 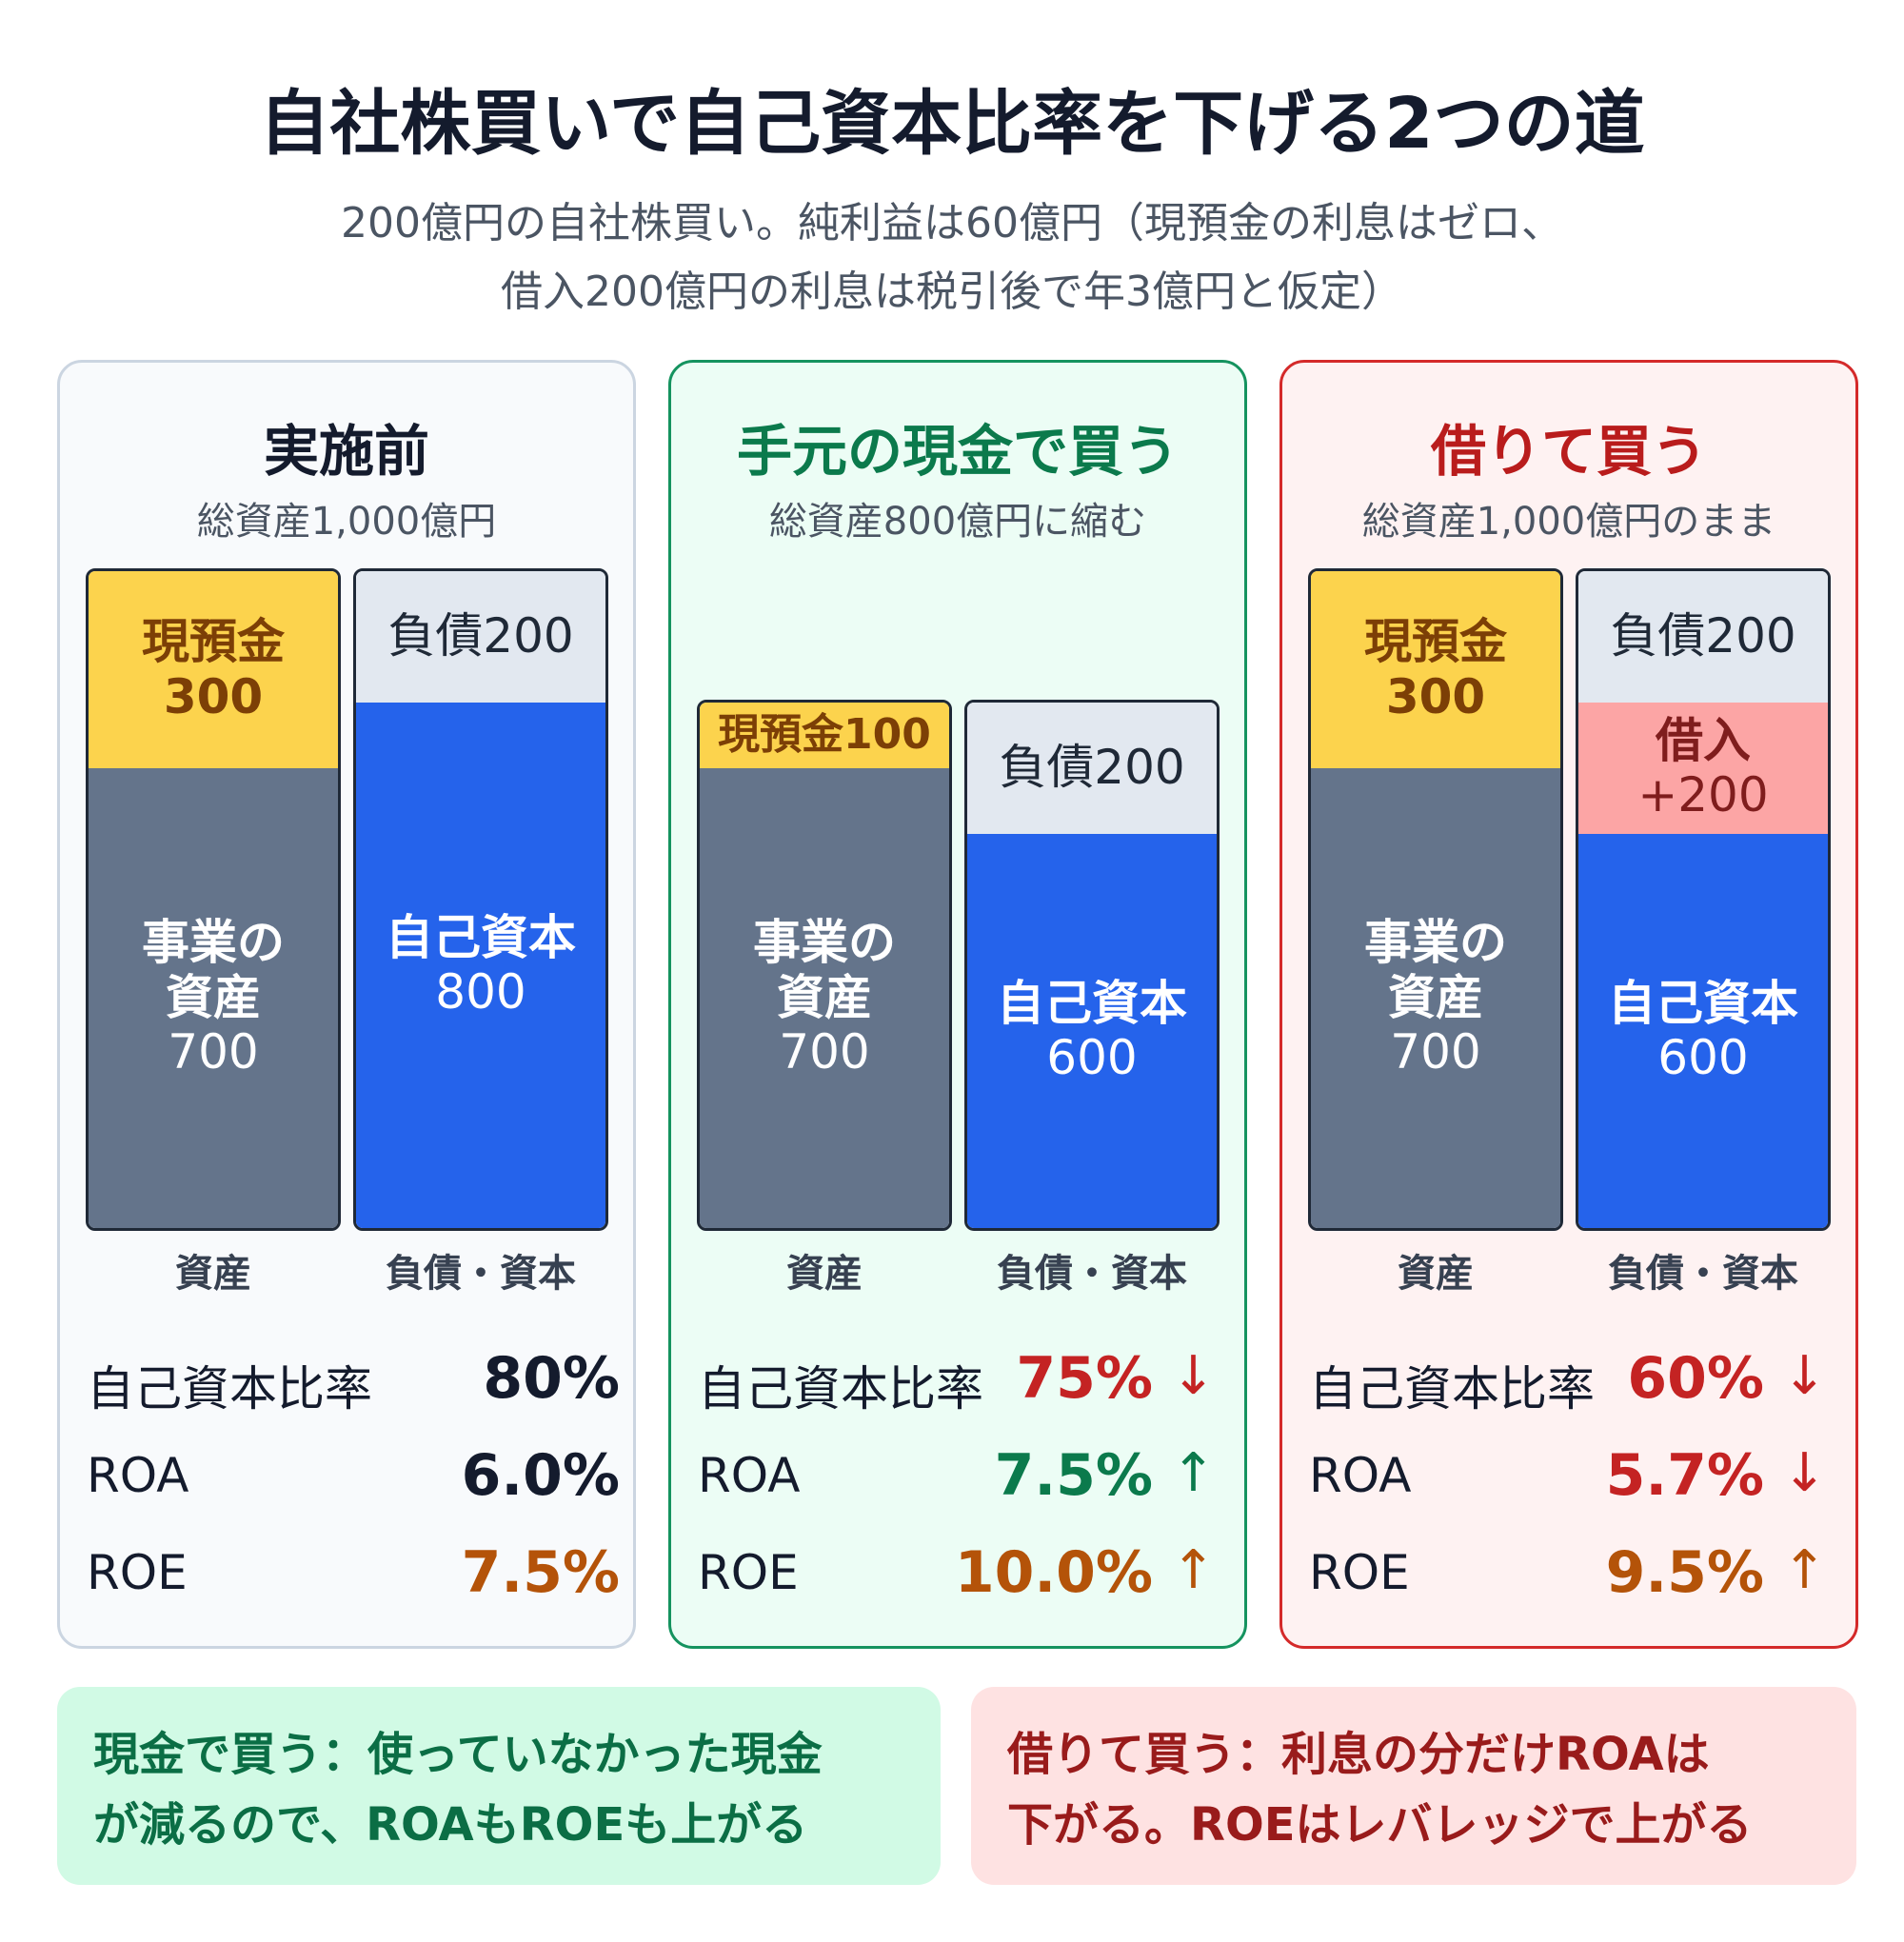 What do you see at coordinates (1695, 1378) in the screenshot?
I see `metric-value: 60%` at bounding box center [1695, 1378].